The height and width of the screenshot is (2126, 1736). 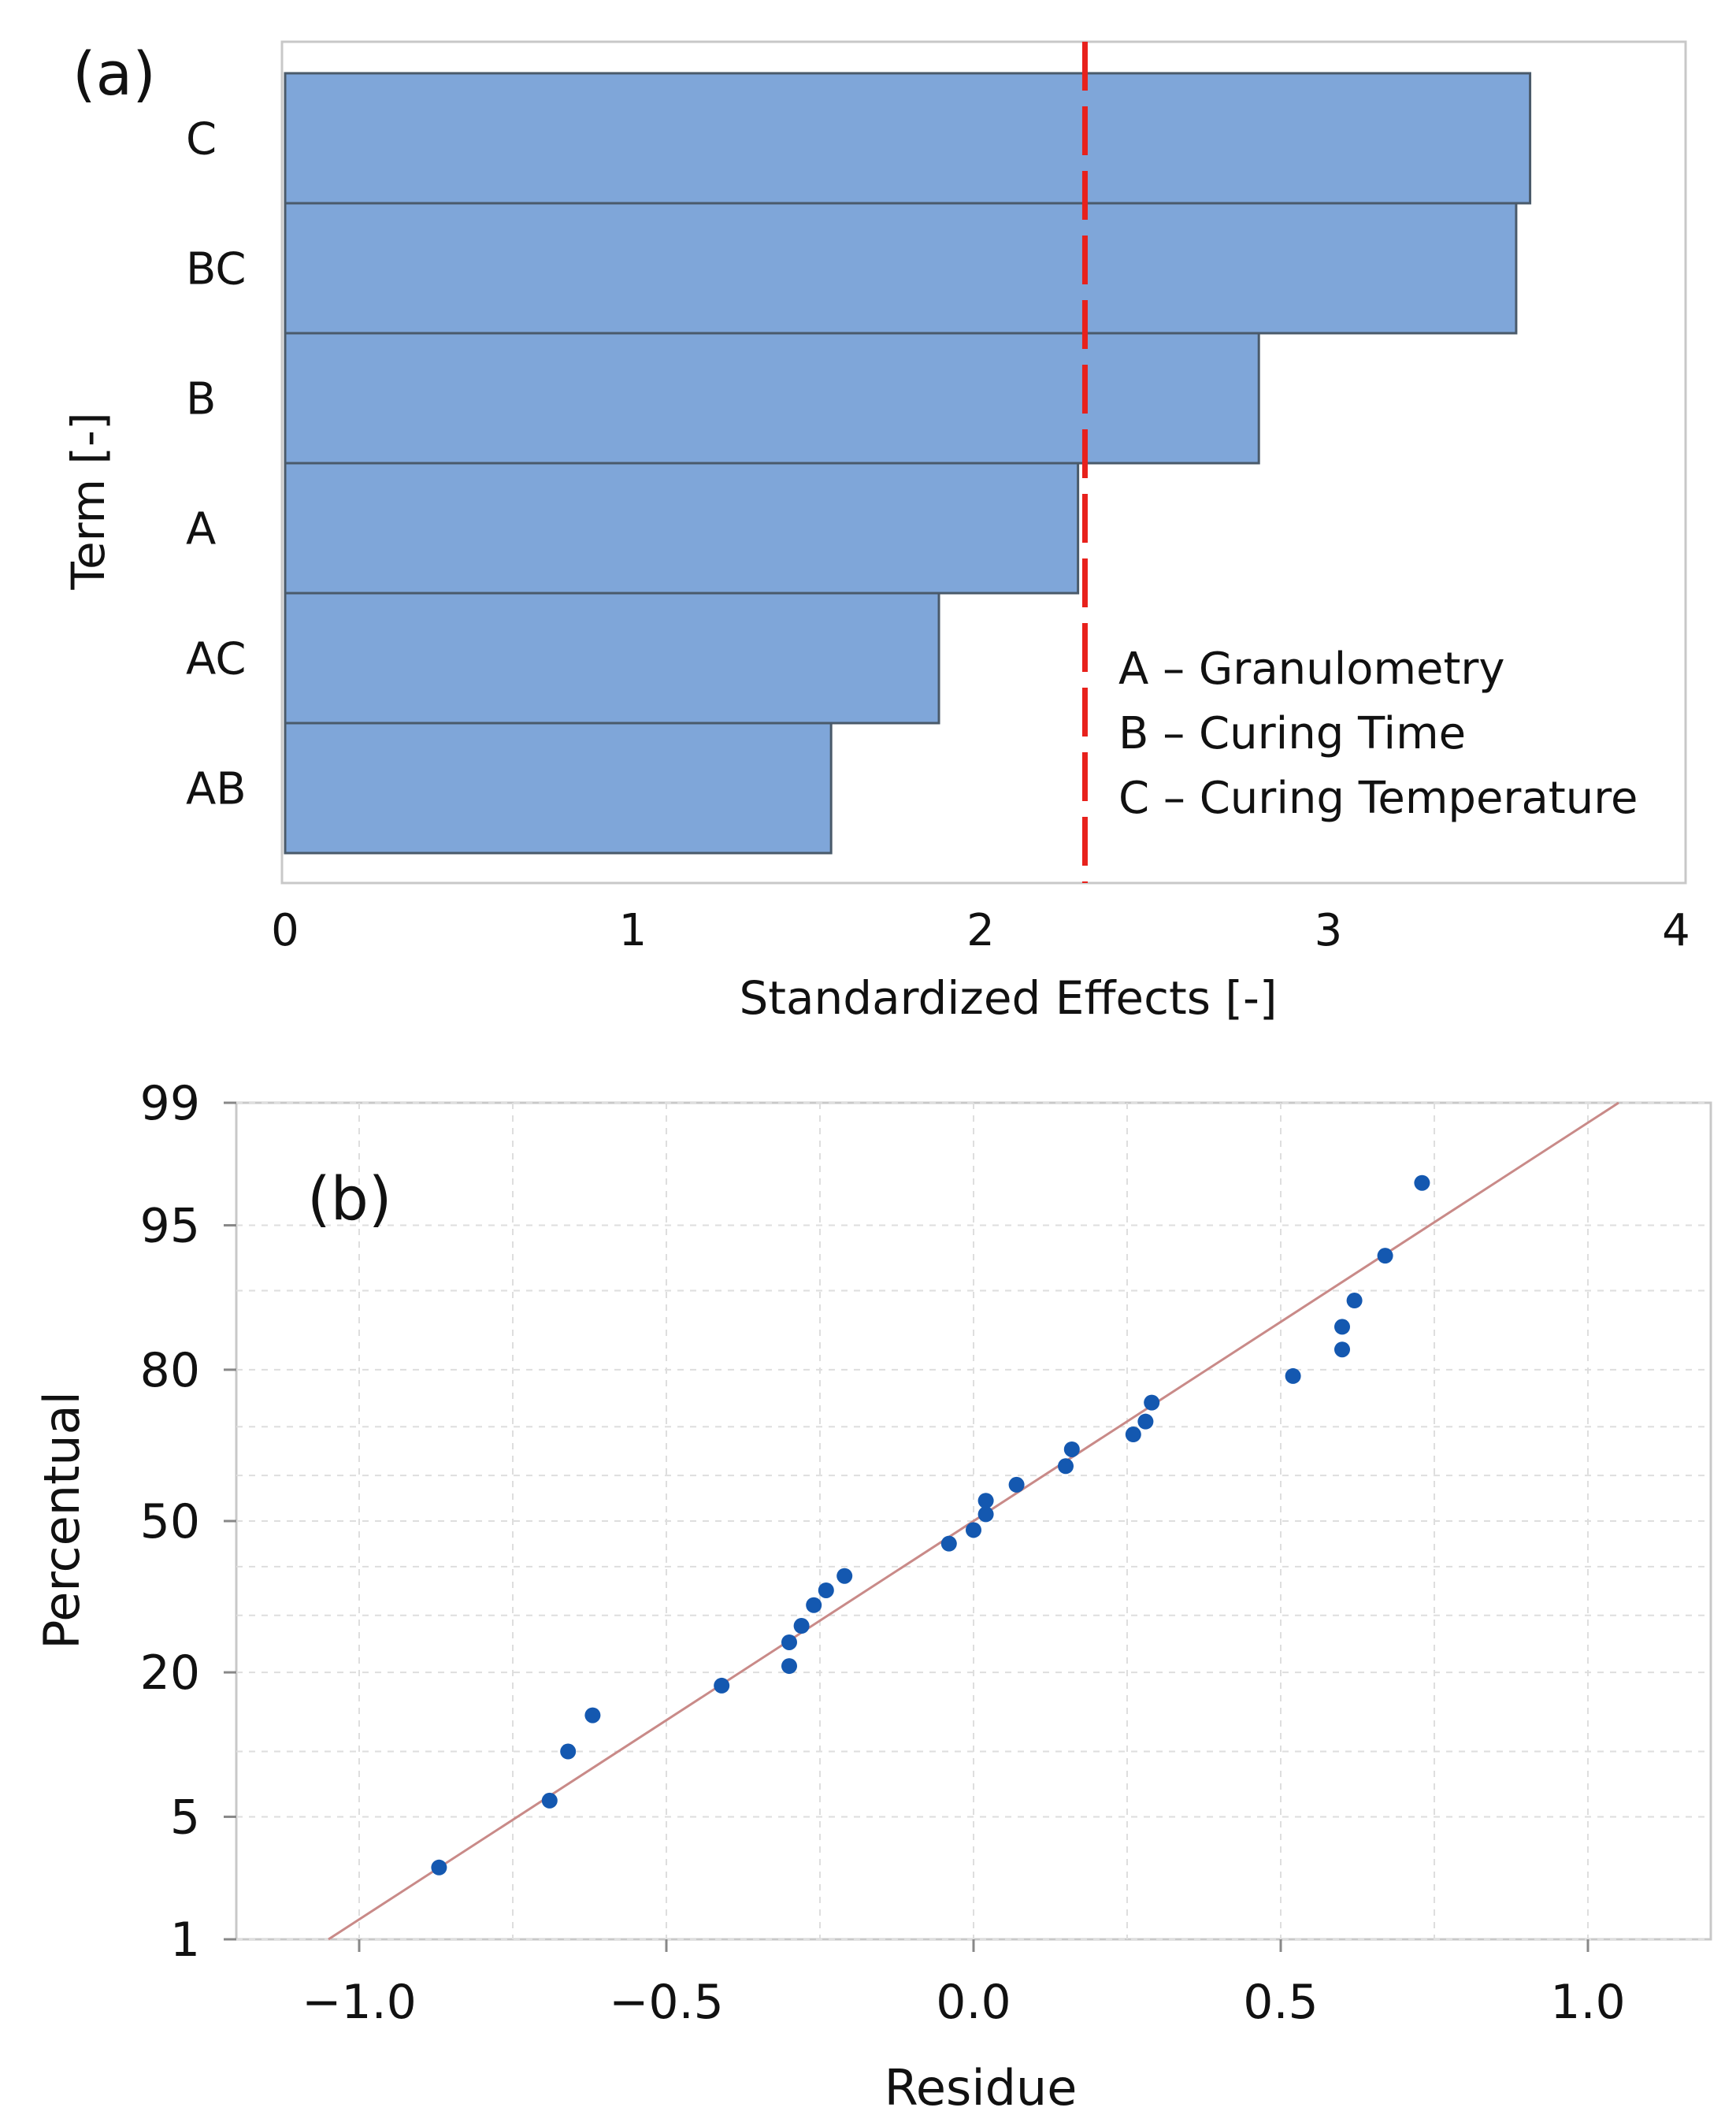 I want to click on bar-b, so click(x=772, y=398).